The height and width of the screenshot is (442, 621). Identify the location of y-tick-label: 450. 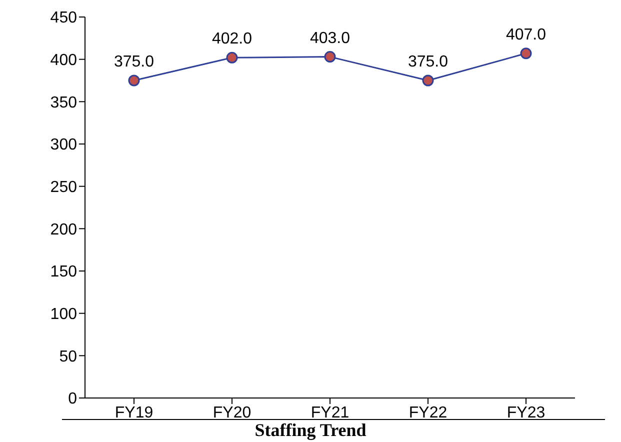
(64, 18).